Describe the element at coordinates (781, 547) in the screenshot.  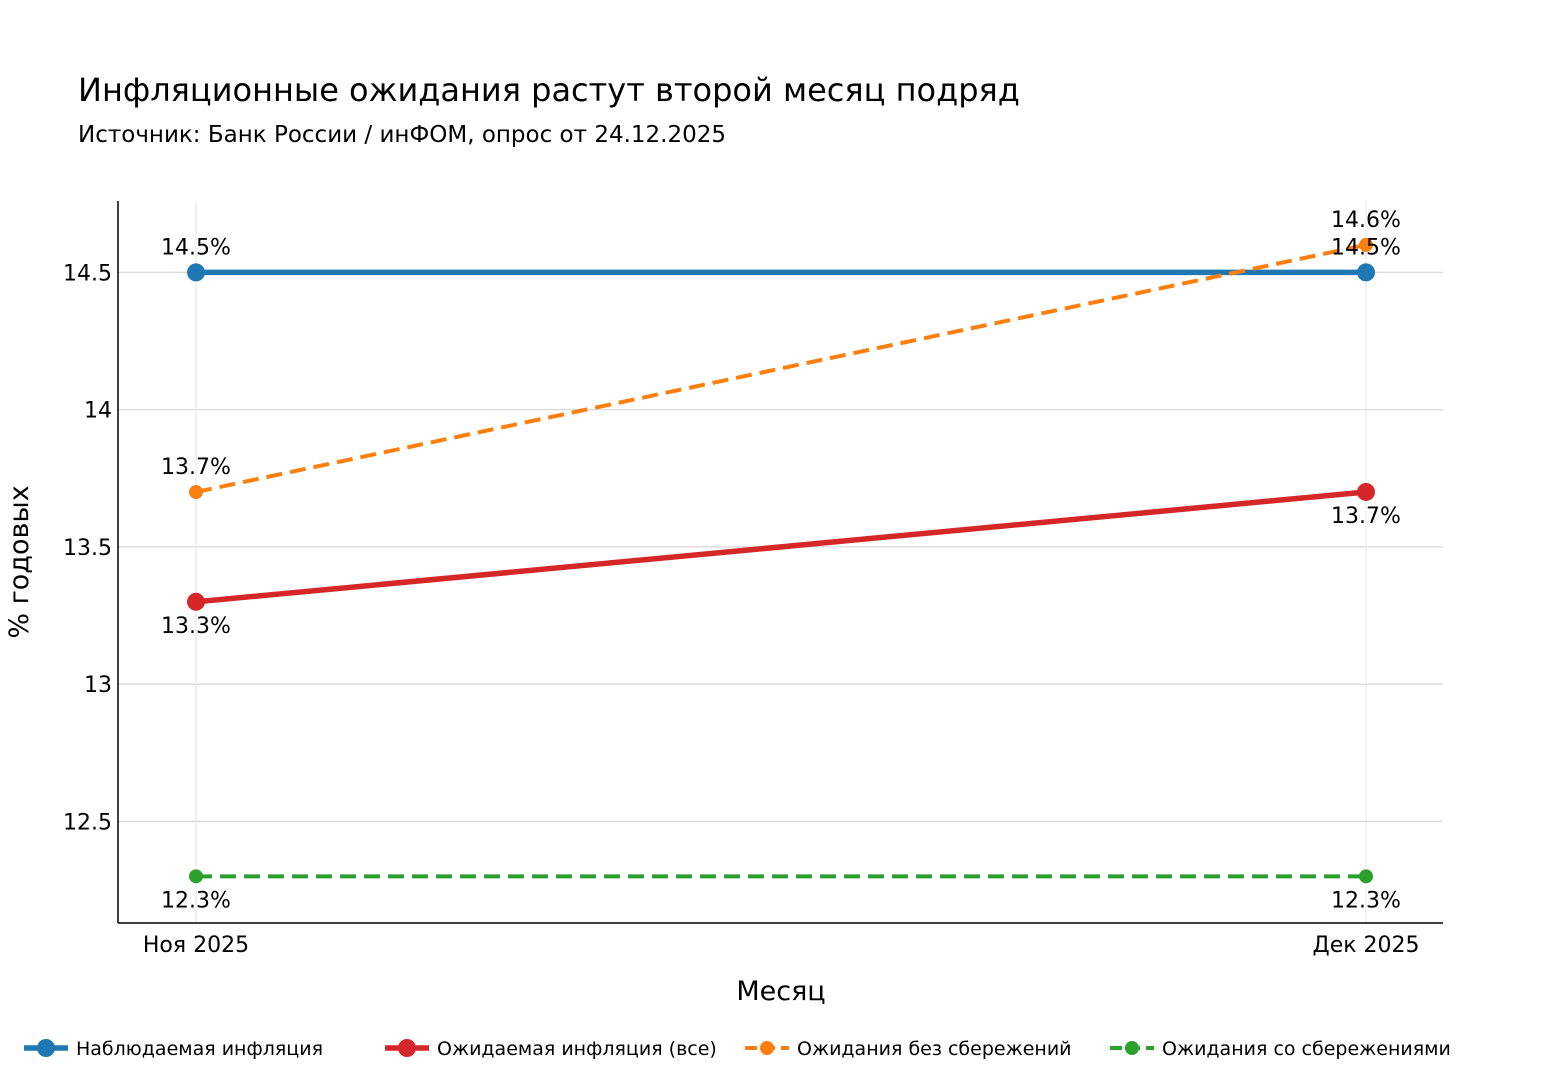
I see `series-line` at that location.